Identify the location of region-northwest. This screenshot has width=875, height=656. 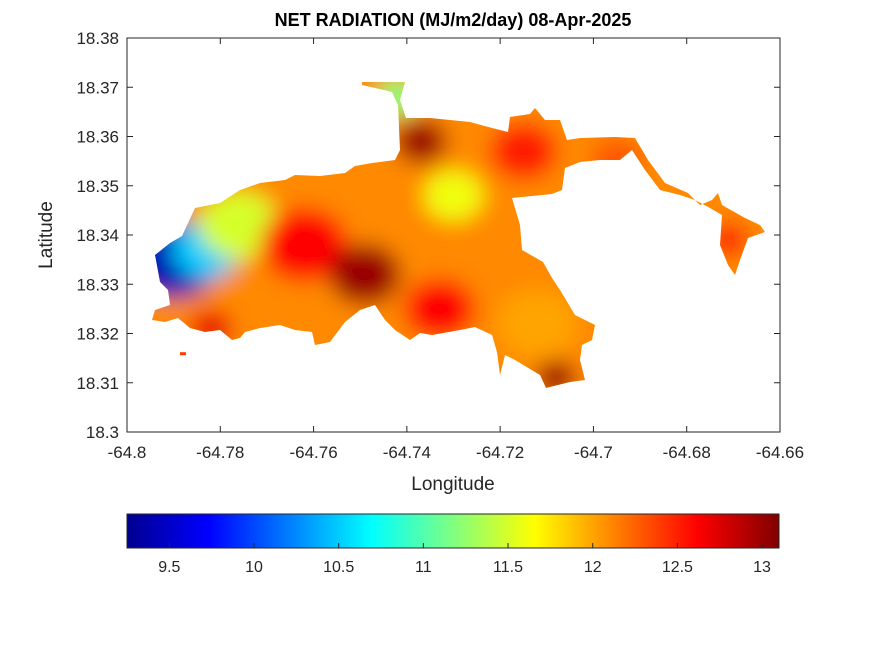
(238, 225).